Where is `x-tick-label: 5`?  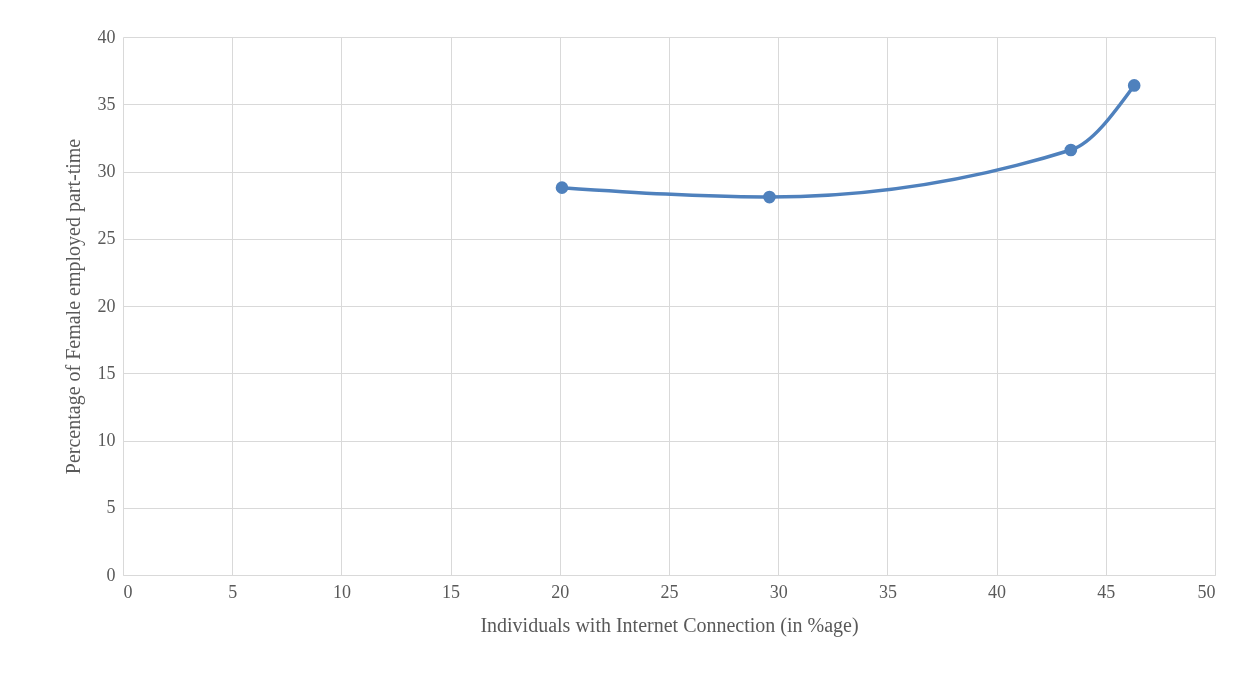
x-tick-label: 5 is located at coordinates (233, 591).